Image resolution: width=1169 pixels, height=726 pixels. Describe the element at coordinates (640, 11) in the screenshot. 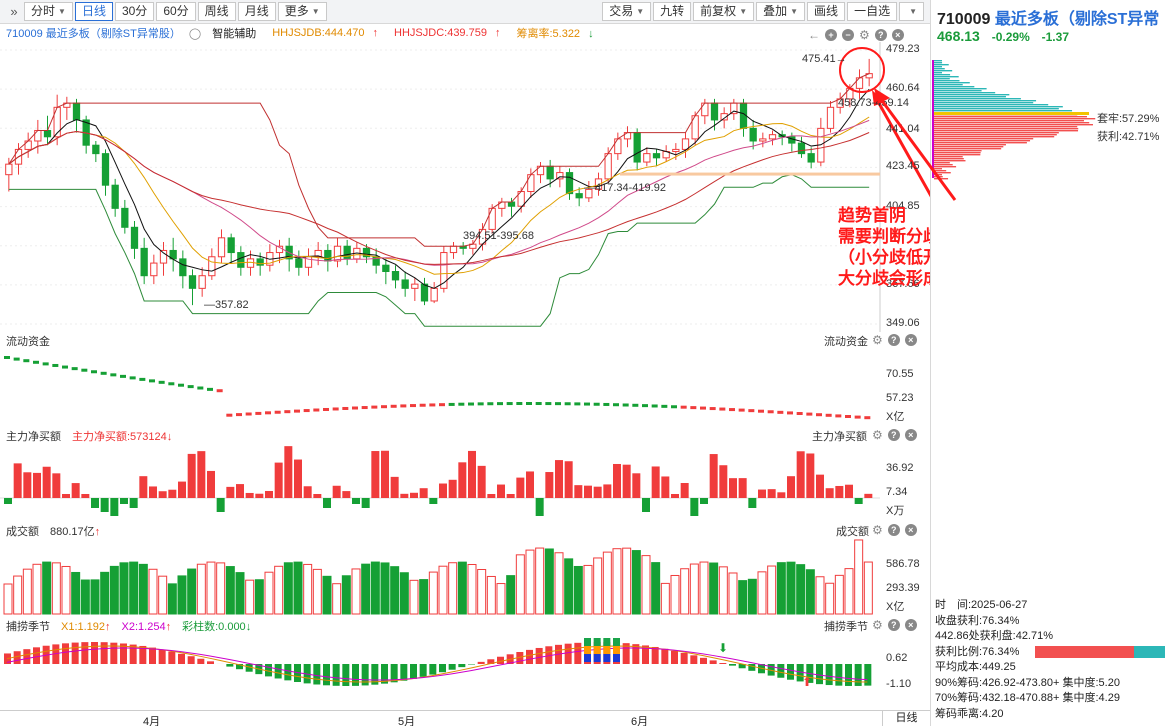

I see `chevron-down-icon: ▼` at that location.